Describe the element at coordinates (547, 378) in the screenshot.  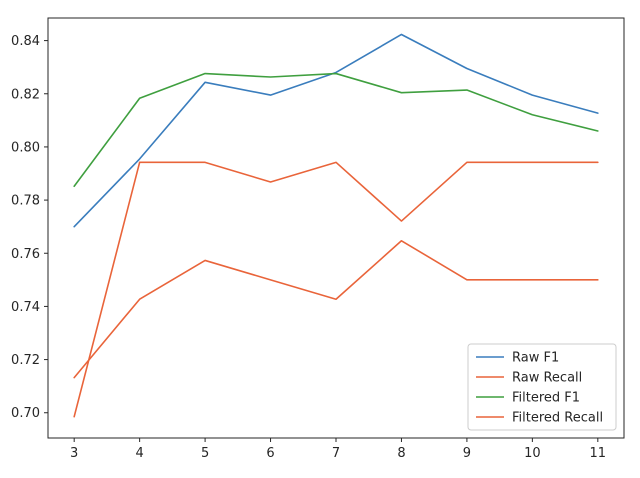
I see `legend-label: Raw Recall` at that location.